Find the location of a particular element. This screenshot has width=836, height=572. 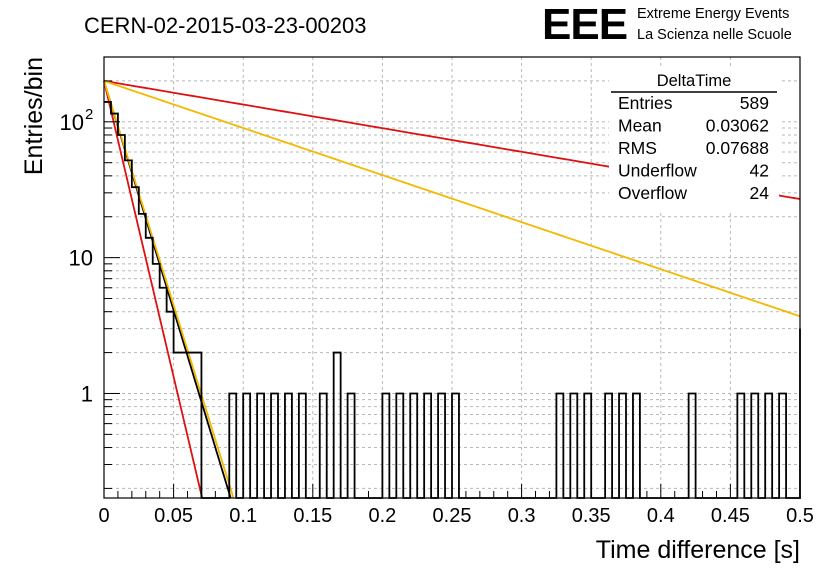

stats-row-label: Underflow is located at coordinates (657, 171).